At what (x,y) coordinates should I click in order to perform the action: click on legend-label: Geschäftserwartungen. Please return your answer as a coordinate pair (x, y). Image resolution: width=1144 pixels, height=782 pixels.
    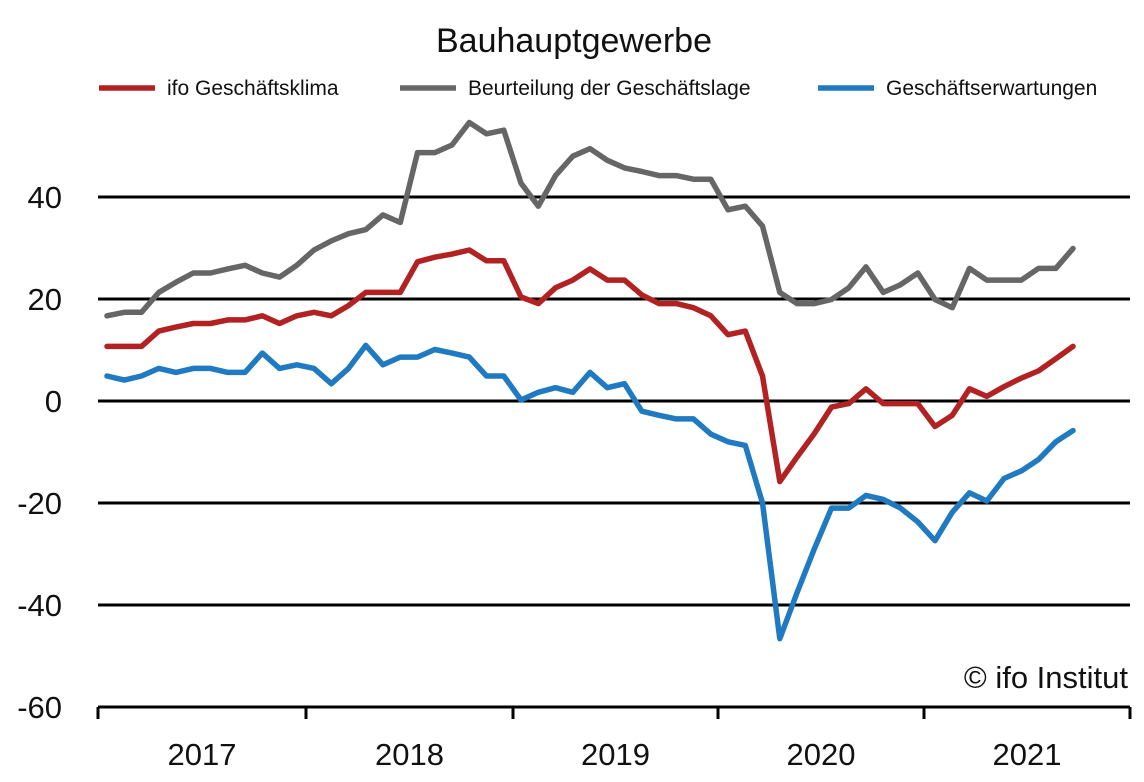
    Looking at the image, I should click on (991, 88).